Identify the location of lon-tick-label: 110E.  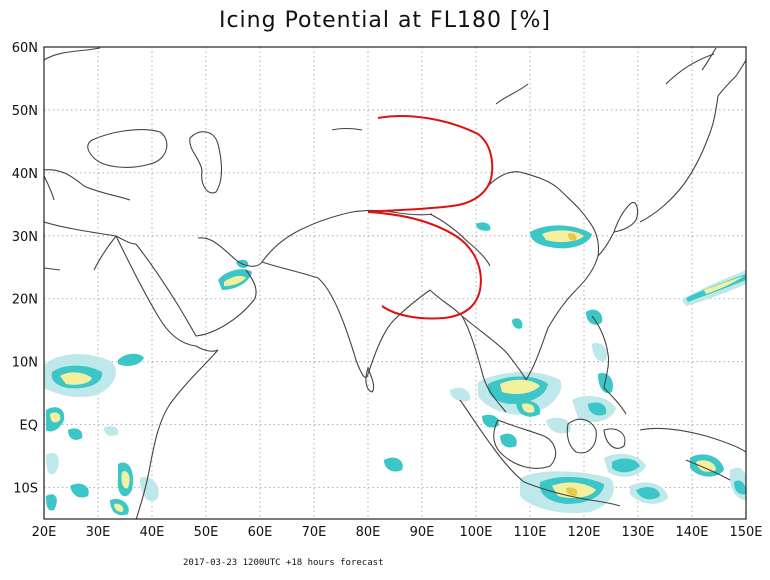
(529, 532).